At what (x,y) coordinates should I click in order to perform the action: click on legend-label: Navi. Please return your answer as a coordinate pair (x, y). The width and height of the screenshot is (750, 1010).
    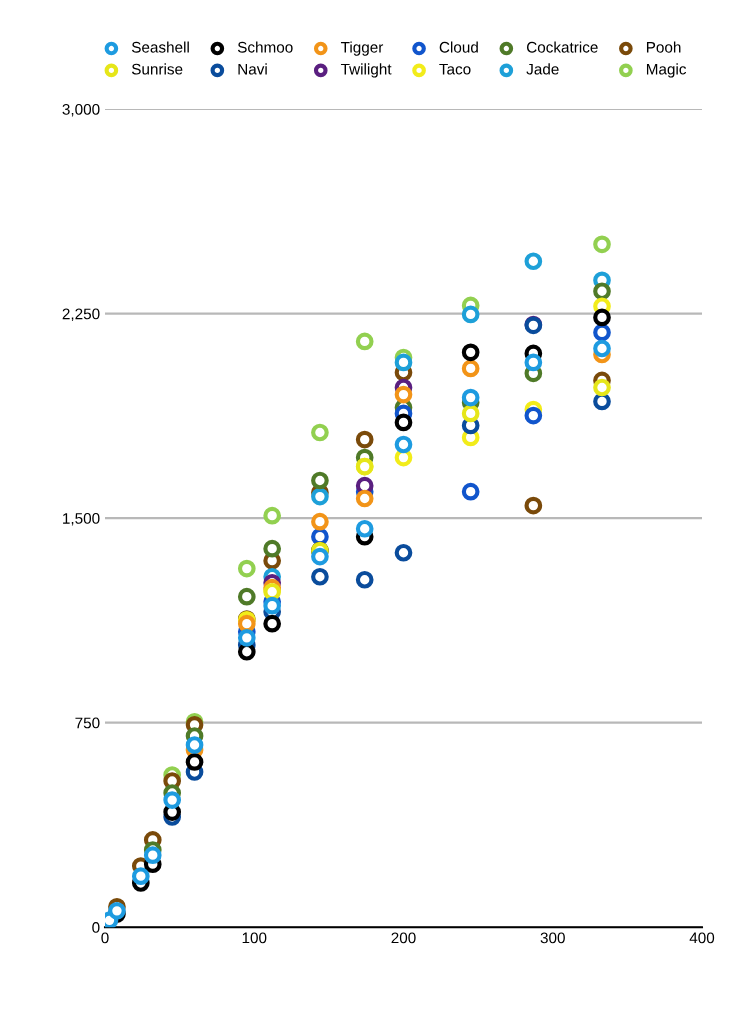
    Looking at the image, I should click on (252, 69).